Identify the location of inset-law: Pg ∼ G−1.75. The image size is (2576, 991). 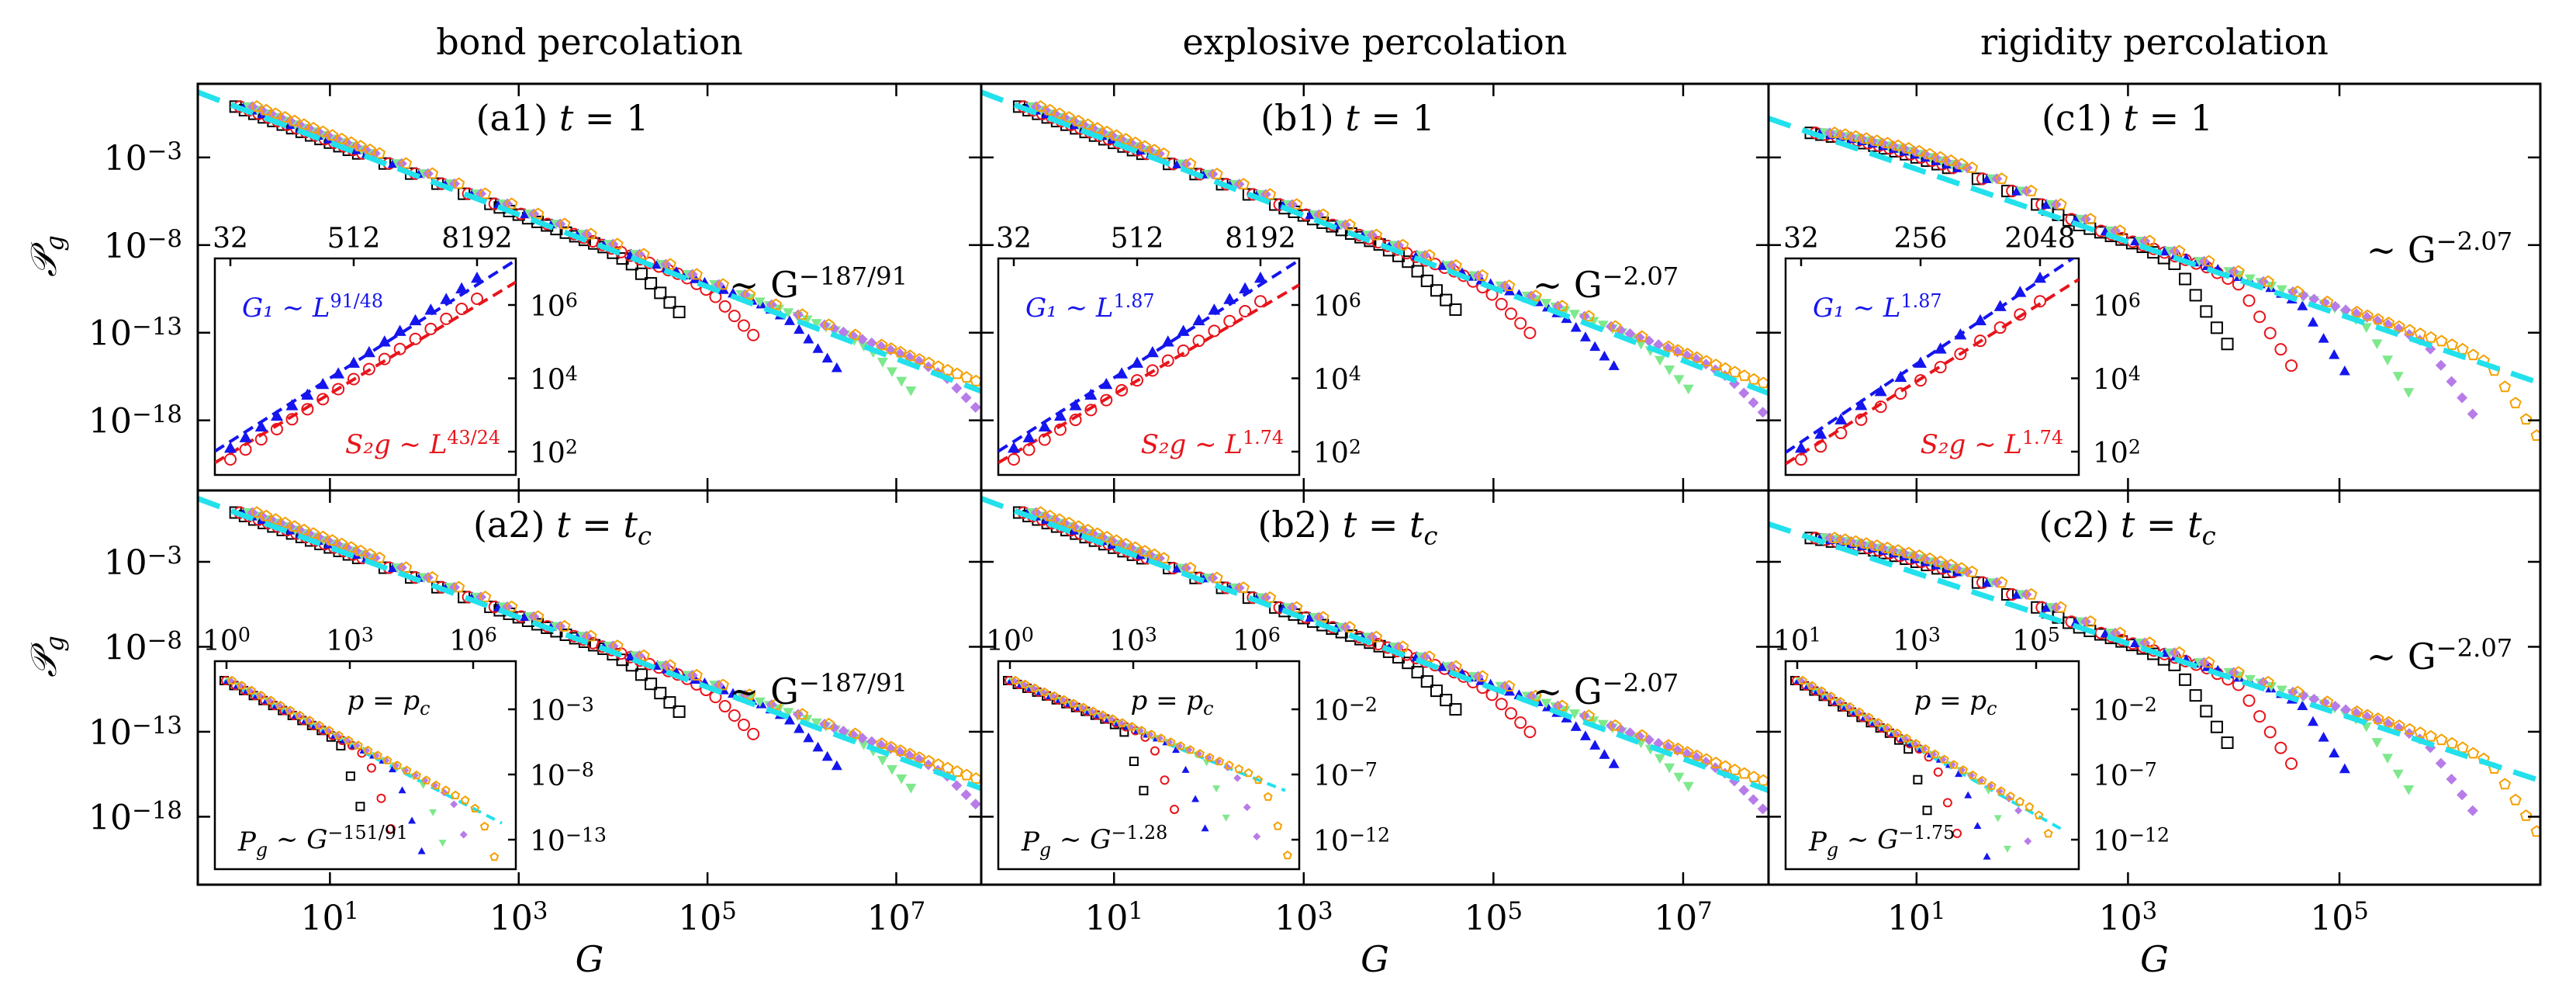
(1881, 841).